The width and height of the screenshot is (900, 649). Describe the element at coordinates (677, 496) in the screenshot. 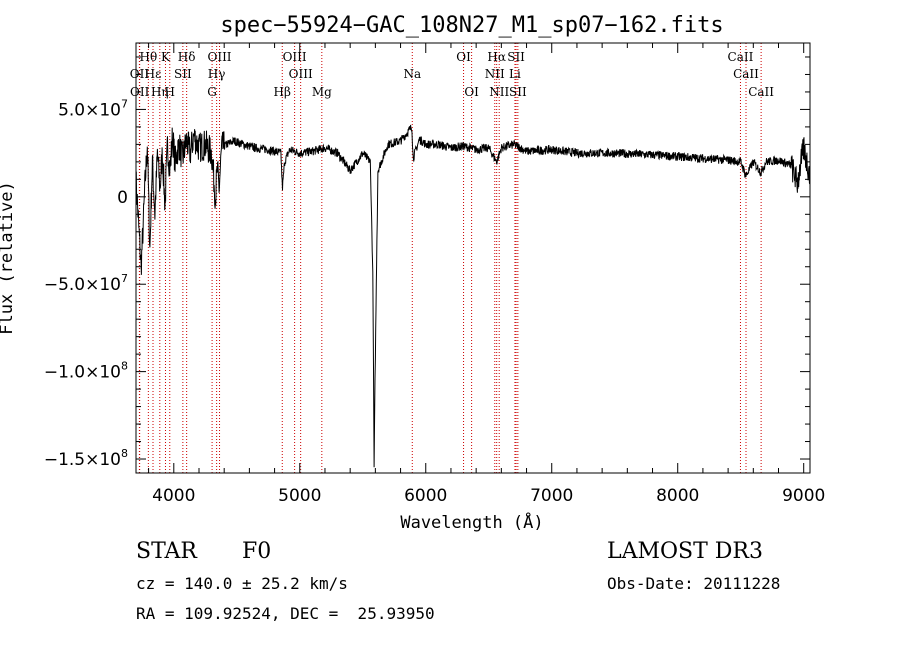

I see `x-tick-label-4: 8000` at that location.